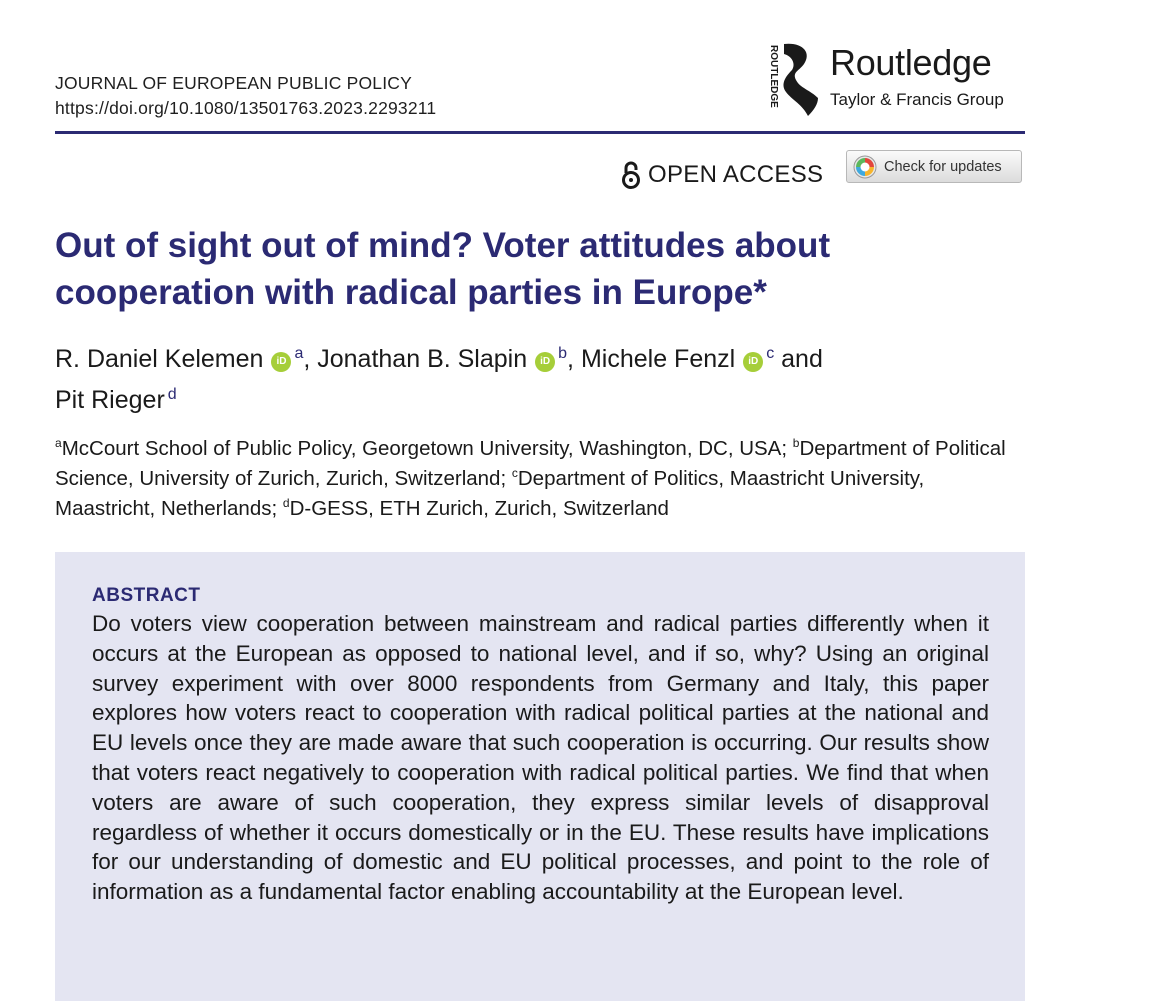 This screenshot has width=1170, height=1001. Describe the element at coordinates (159, 359) in the screenshot. I see `author-name: R. Daniel Kelemen` at that location.